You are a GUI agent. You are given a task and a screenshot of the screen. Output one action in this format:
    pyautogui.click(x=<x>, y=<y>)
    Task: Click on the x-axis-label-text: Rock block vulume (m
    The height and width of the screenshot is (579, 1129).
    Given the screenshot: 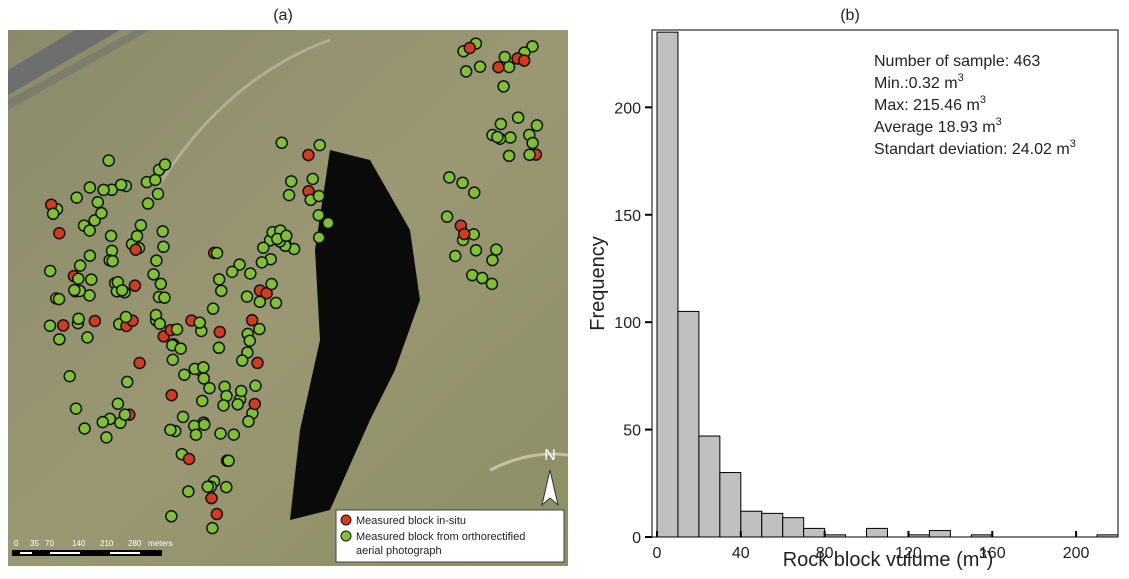 What is the action you would take?
    pyautogui.click(x=881, y=560)
    